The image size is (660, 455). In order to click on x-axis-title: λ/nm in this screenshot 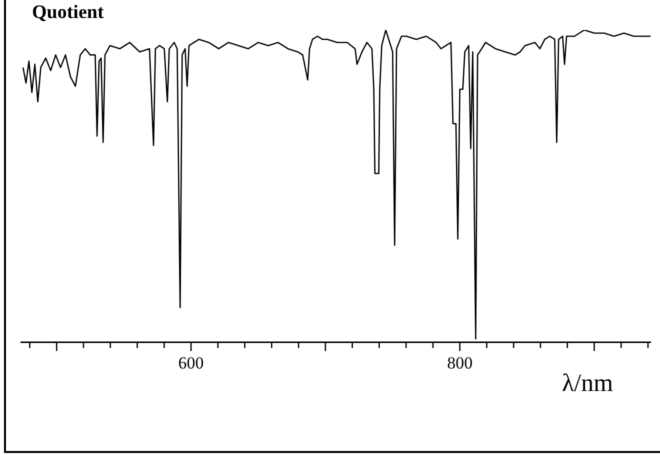, I will do `click(588, 384)`.